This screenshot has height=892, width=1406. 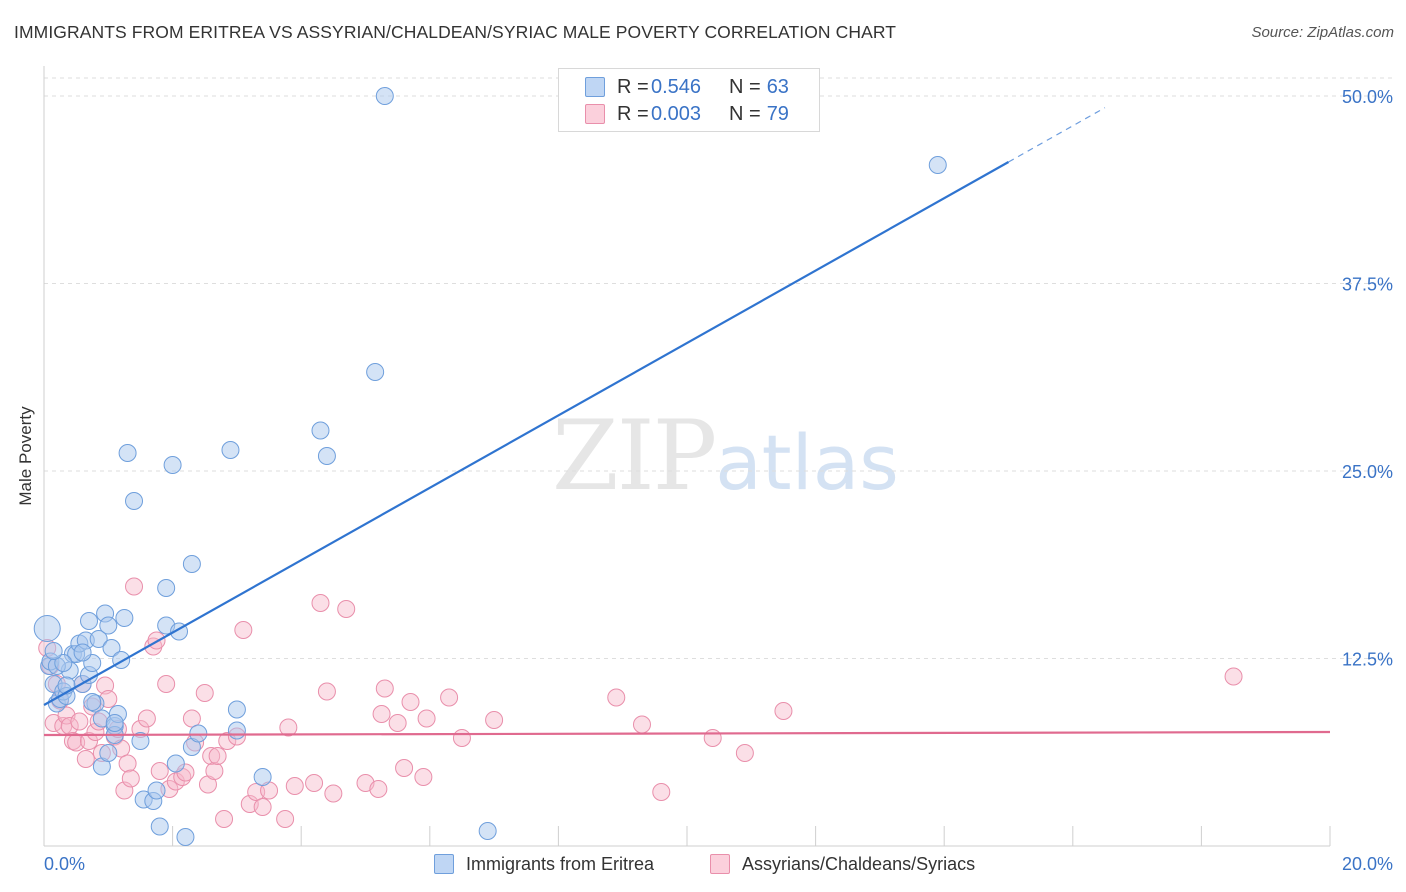 I want to click on legend-n-value: 79, so click(x=777, y=113).